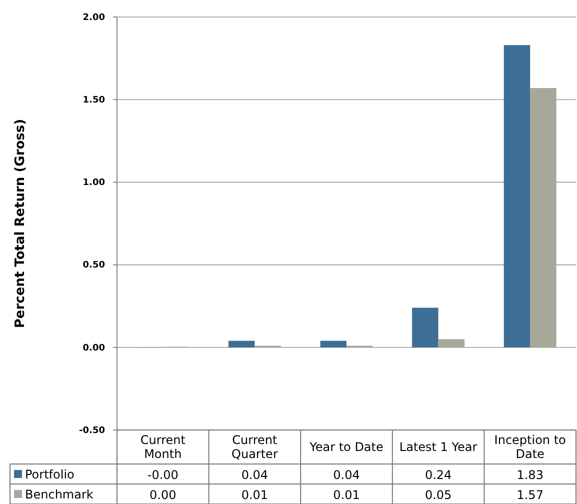  What do you see at coordinates (438, 447) in the screenshot?
I see `x-tick-label: Latest 1 Year` at bounding box center [438, 447].